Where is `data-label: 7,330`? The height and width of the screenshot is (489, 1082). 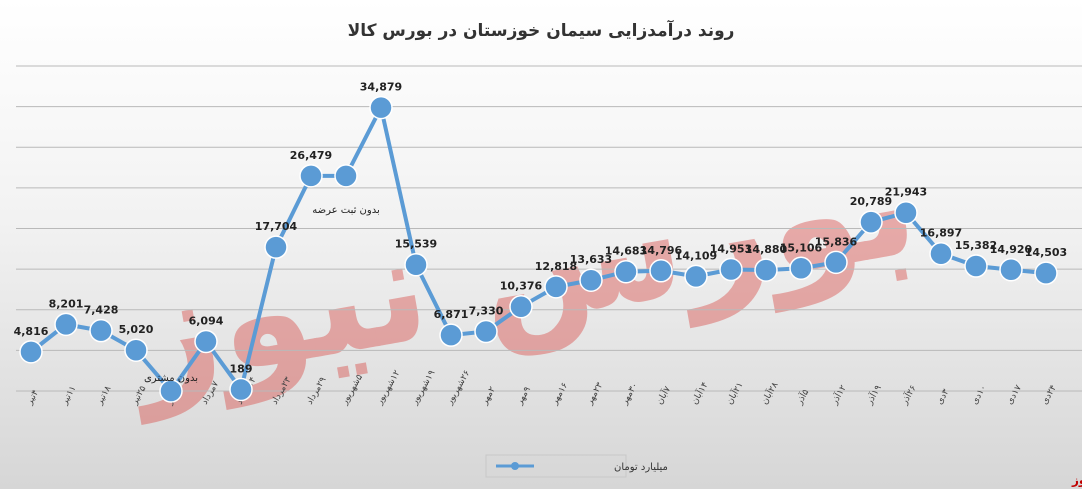 data-label: 7,330 is located at coordinates (486, 310).